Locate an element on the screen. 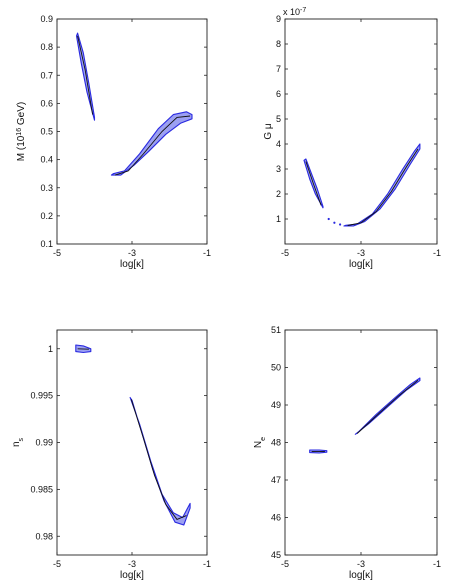 Image resolution: width=463 pixels, height=582 pixels. y-tick-label: 0.99 is located at coordinates (44, 443).